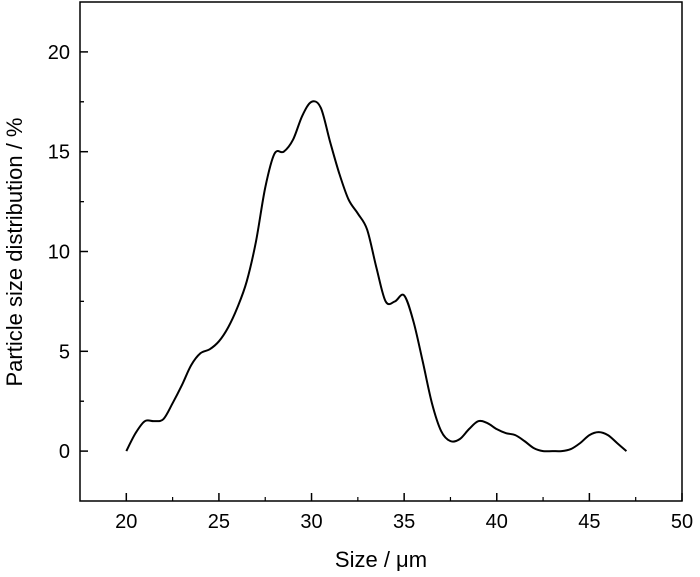 This screenshot has width=700, height=577. I want to click on x-axis: 20 25 30 35 40 45 50, so click(404, 513).